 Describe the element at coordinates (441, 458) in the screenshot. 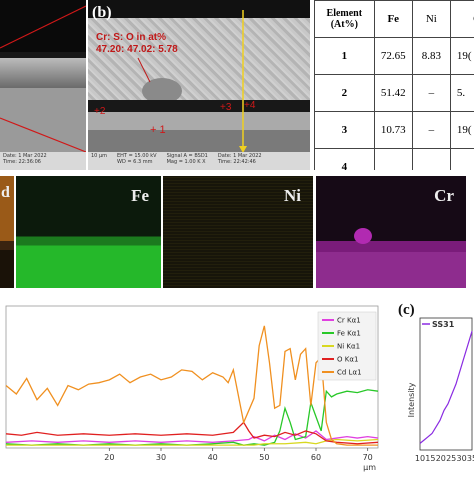

I see `xrd-x-tick-label: 20` at that location.